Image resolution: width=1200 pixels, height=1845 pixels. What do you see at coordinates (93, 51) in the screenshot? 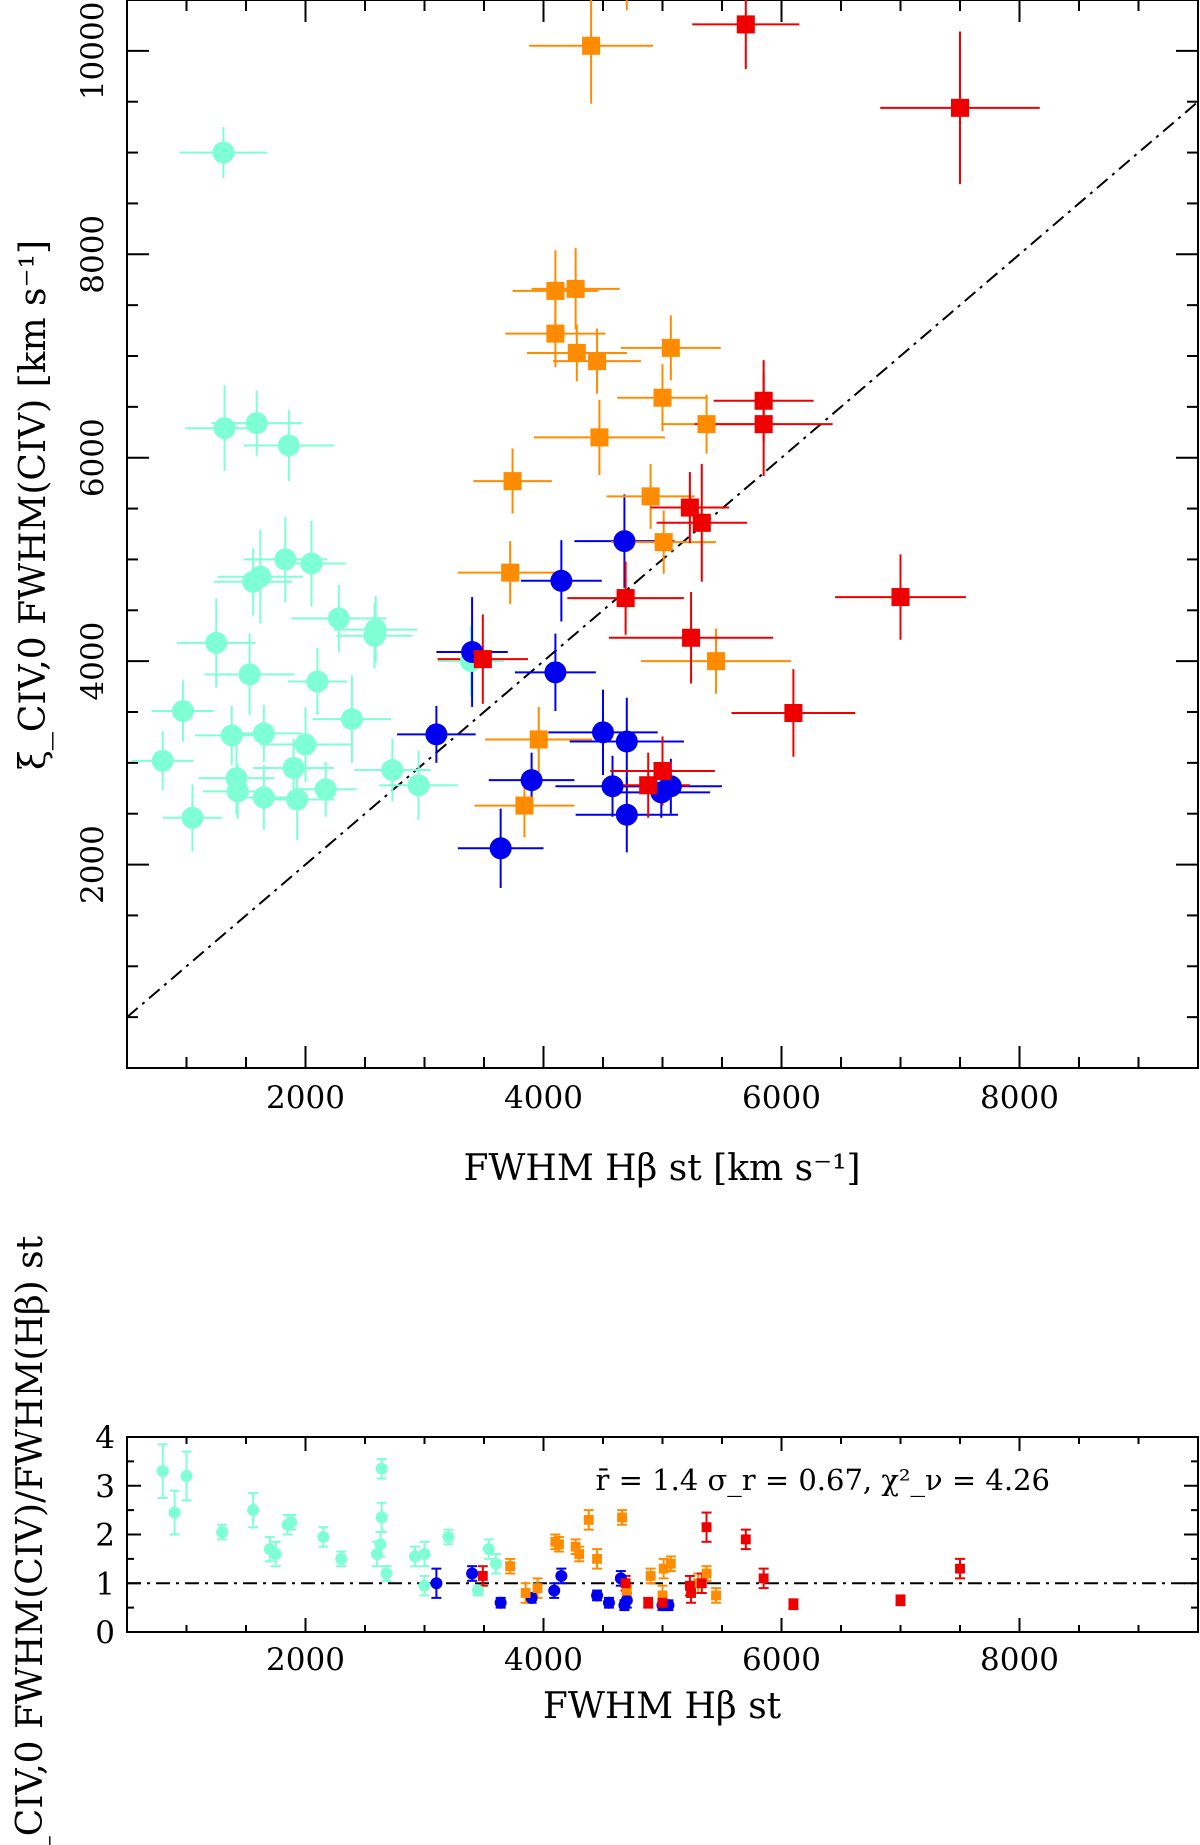
I see `y-tick-label: 10000` at bounding box center [93, 51].